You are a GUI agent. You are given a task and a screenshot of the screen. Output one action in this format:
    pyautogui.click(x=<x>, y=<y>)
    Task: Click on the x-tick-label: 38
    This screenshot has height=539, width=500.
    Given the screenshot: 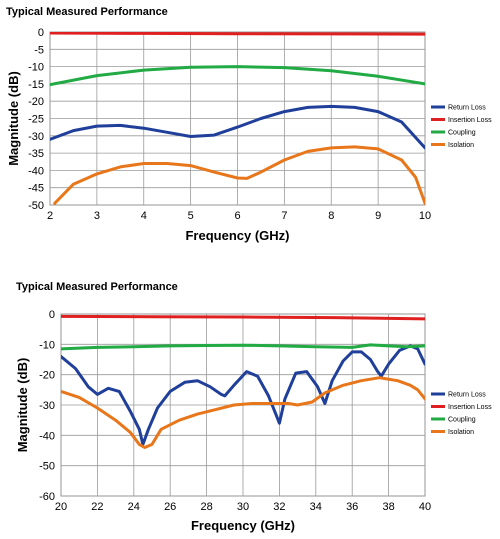 What is the action you would take?
    pyautogui.click(x=388, y=507)
    